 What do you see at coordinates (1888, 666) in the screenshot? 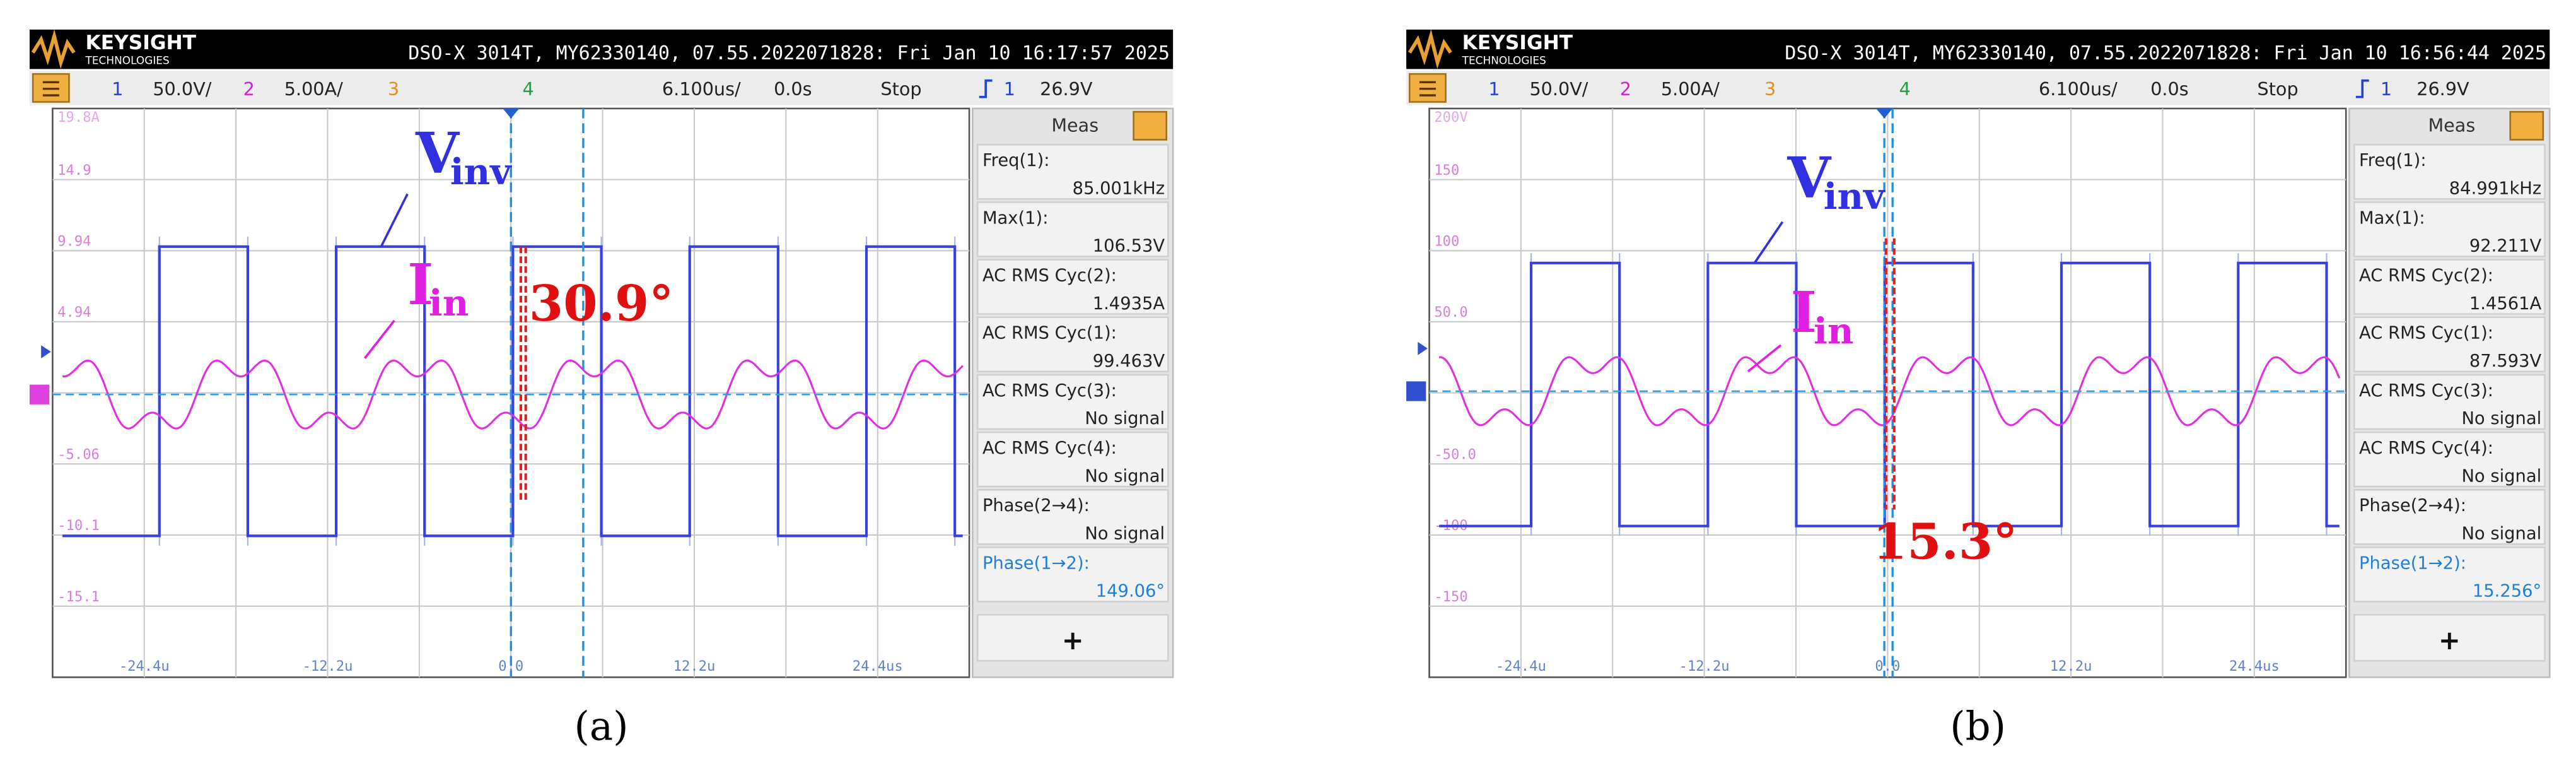
I see `x-axis-label: 0.0` at bounding box center [1888, 666].